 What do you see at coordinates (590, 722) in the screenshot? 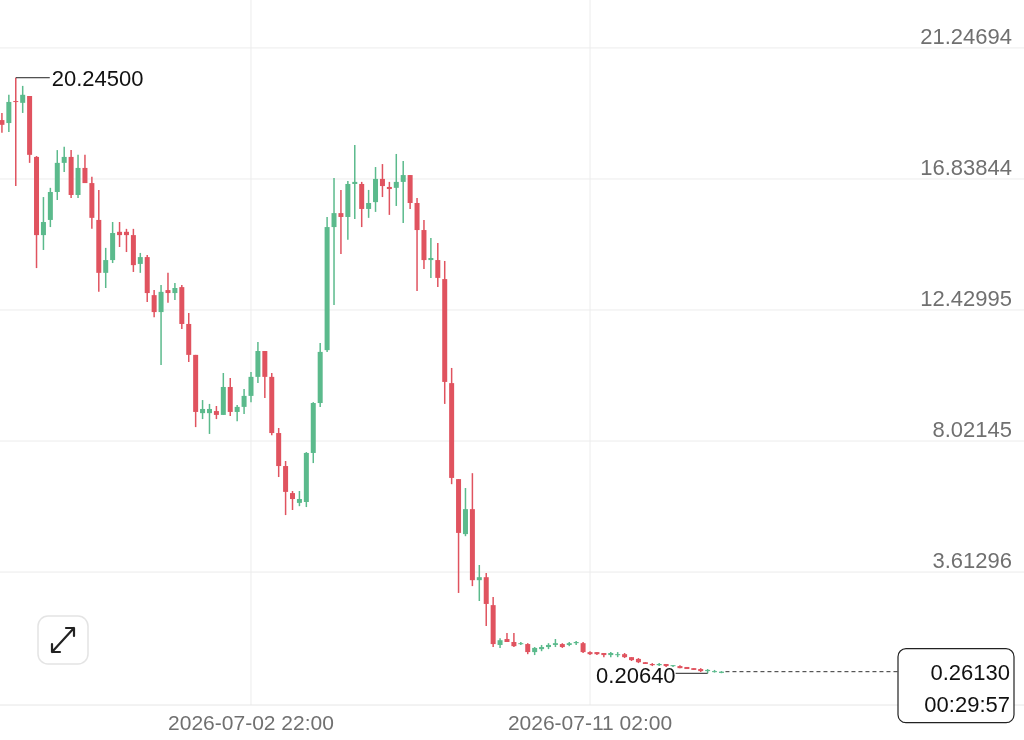
I see `x-tick-label: 2026-07-11 02:00` at bounding box center [590, 722].